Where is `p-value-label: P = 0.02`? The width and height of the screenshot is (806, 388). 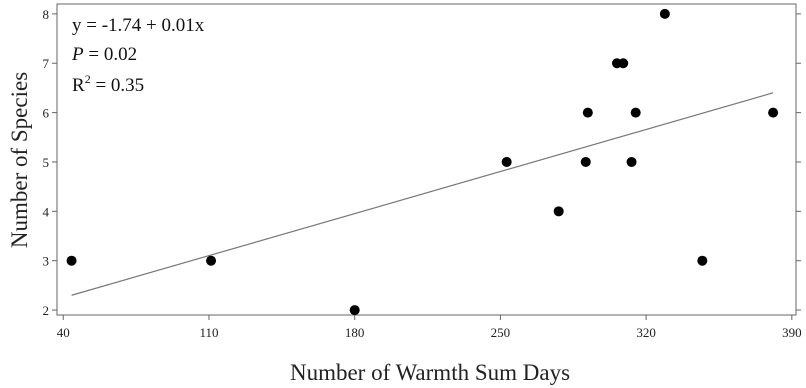
p-value-label: P = 0.02 is located at coordinates (104, 54).